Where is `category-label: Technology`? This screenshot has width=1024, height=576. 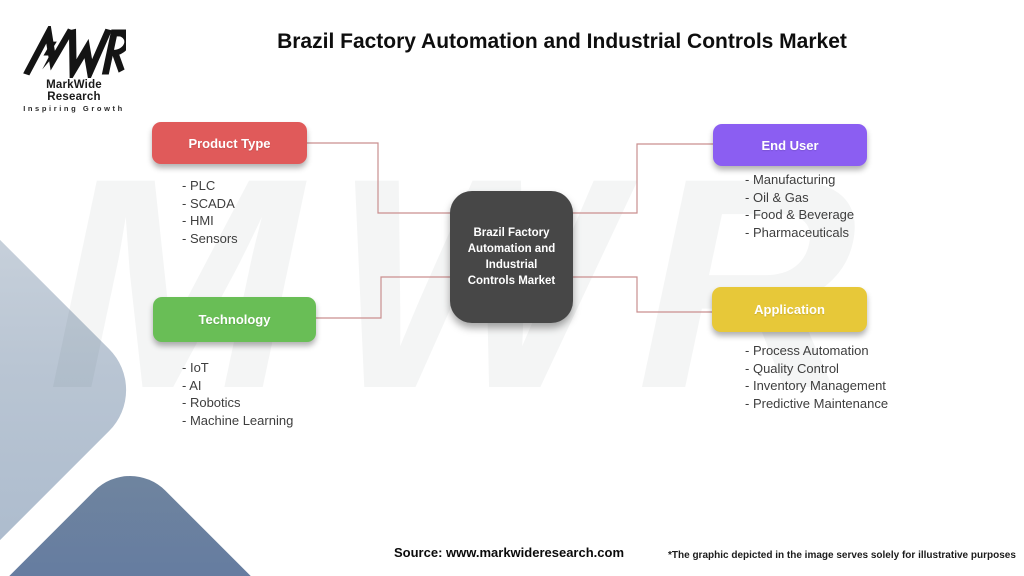 category-label: Technology is located at coordinates (234, 319).